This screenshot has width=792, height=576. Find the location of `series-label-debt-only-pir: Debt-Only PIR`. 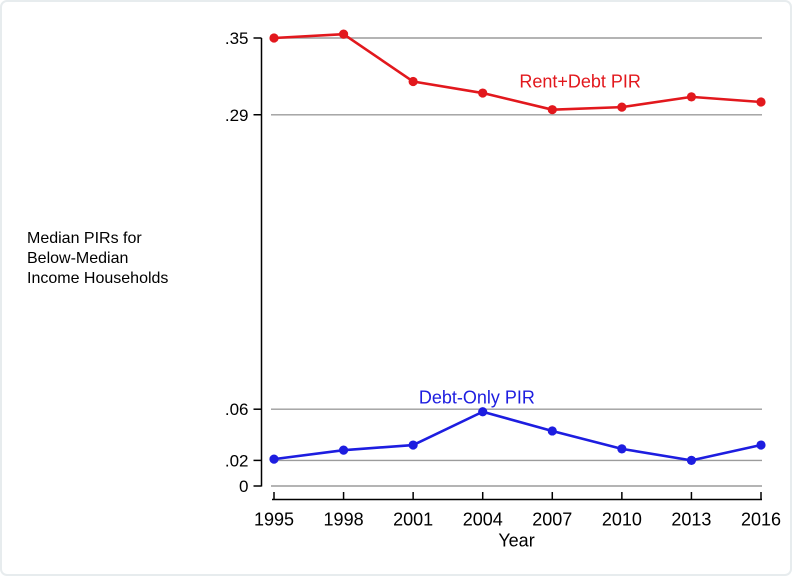

series-label-debt-only-pir: Debt-Only PIR is located at coordinates (476, 397).